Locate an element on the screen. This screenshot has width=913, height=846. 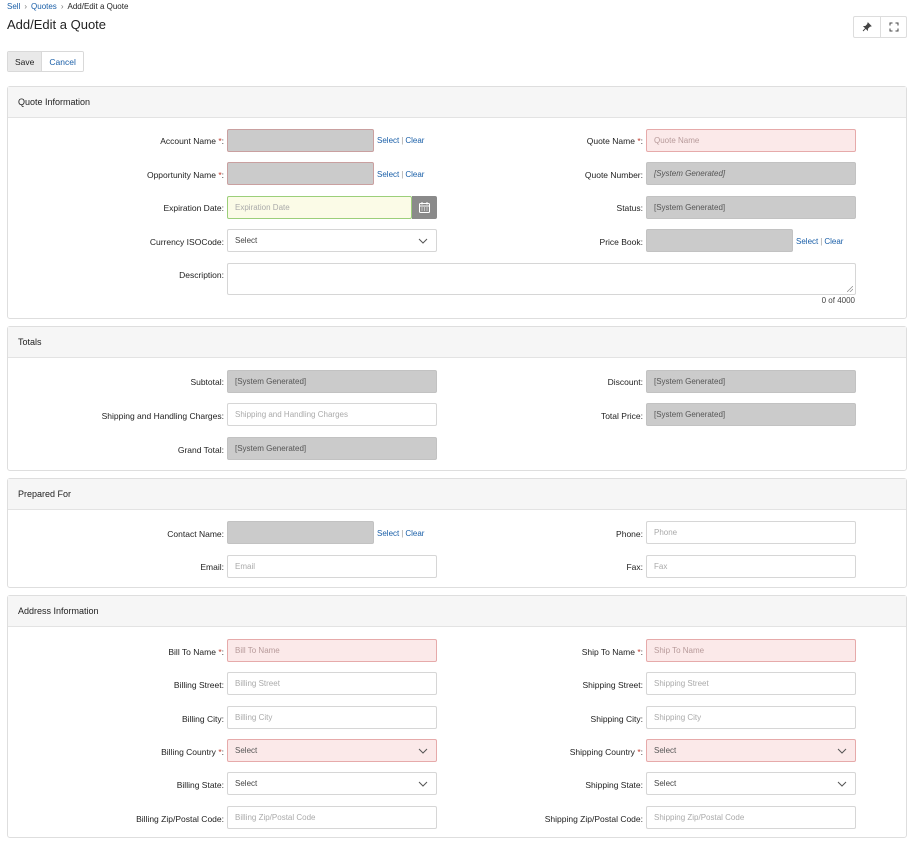
ship-to-name-input: Ship To Name is located at coordinates (751, 650).